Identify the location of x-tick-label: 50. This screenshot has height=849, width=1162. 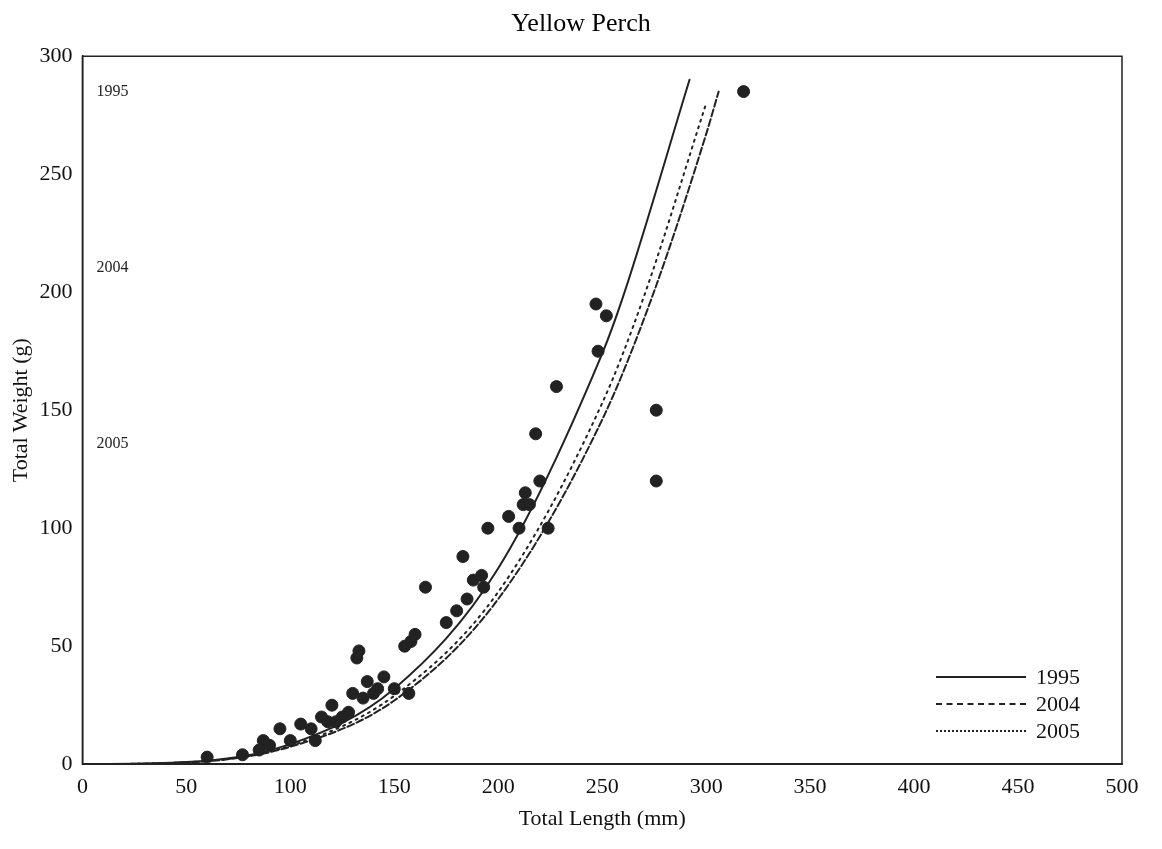
(186, 786).